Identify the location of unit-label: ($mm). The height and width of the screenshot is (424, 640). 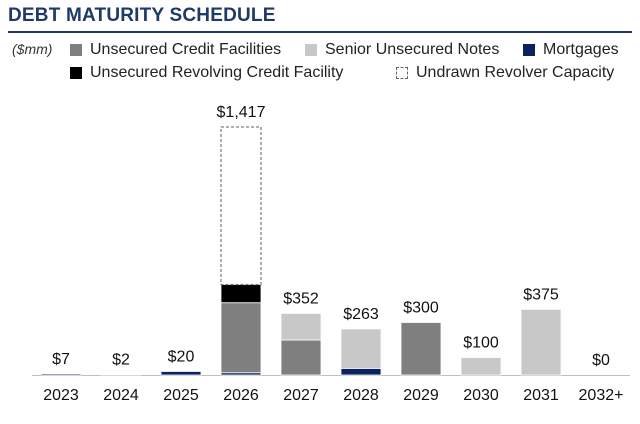
(32, 49).